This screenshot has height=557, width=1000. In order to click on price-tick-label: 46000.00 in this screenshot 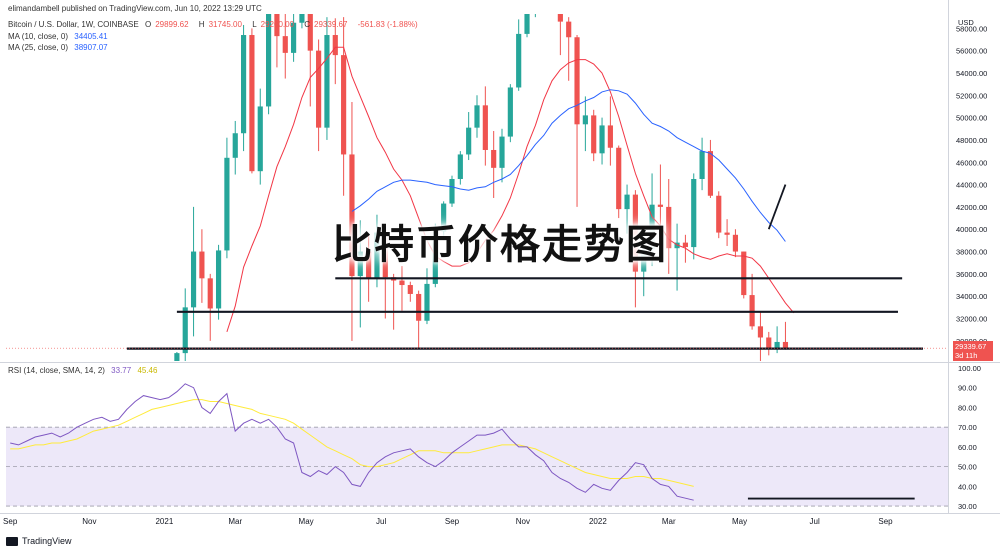, I will do `click(971, 162)`.